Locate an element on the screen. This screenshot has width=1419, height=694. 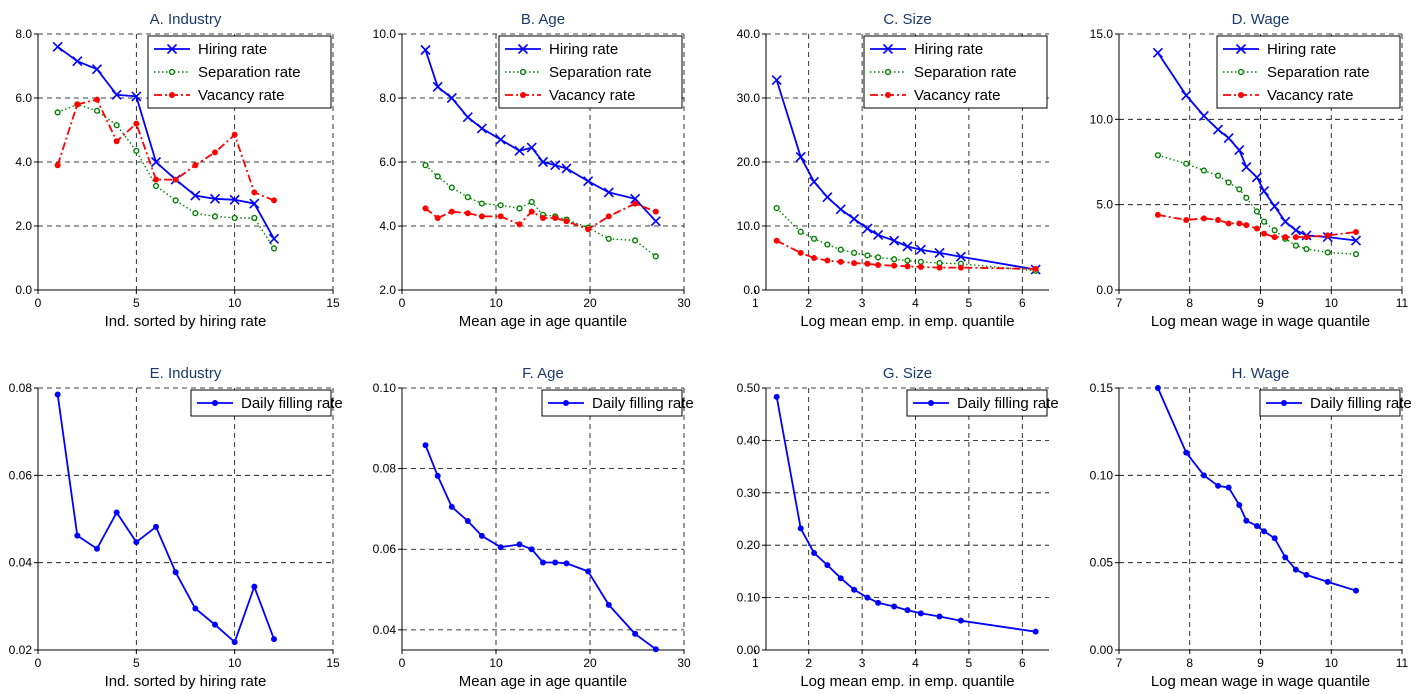
panel-title: G. Size is located at coordinates (907, 373).